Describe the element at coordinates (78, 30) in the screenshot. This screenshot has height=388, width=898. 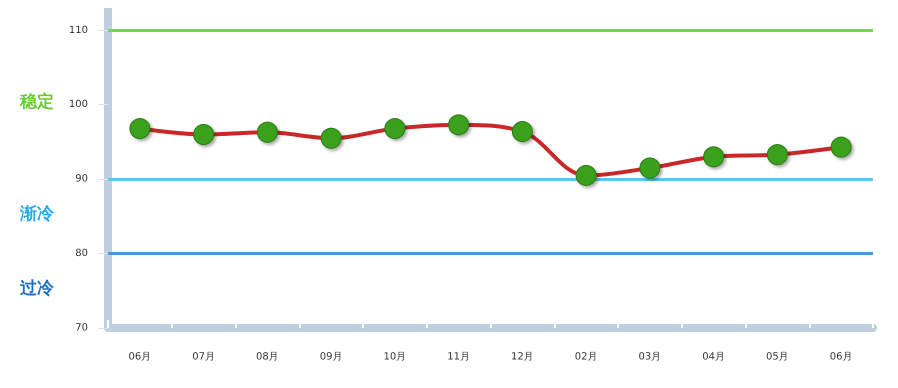
I see `y-tick-label: 110` at that location.